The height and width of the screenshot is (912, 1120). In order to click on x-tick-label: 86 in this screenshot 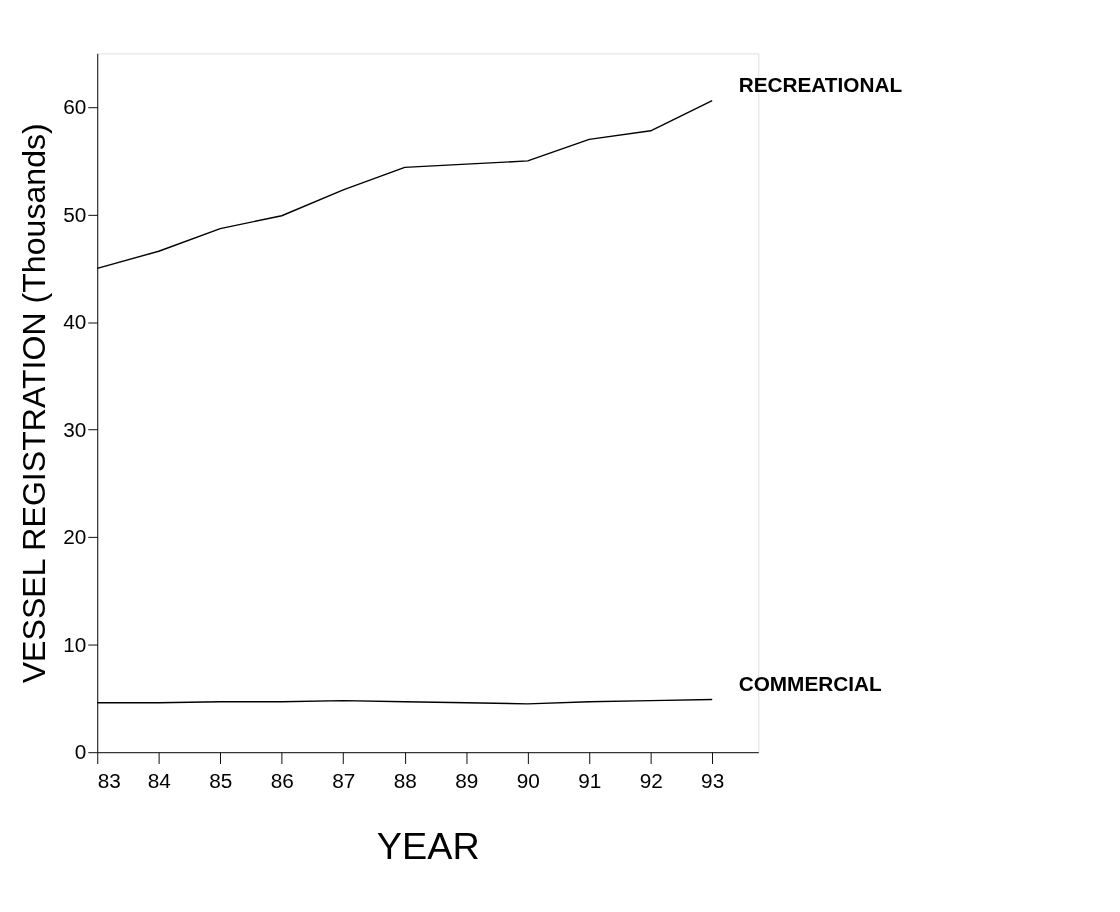, I will do `click(282, 780)`.